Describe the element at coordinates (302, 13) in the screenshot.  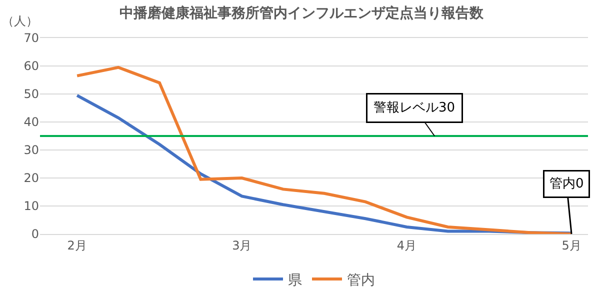
I see `chart-title: 中播磨健康福祉事務所管内インフルエンザ定点当り報告数` at that location.